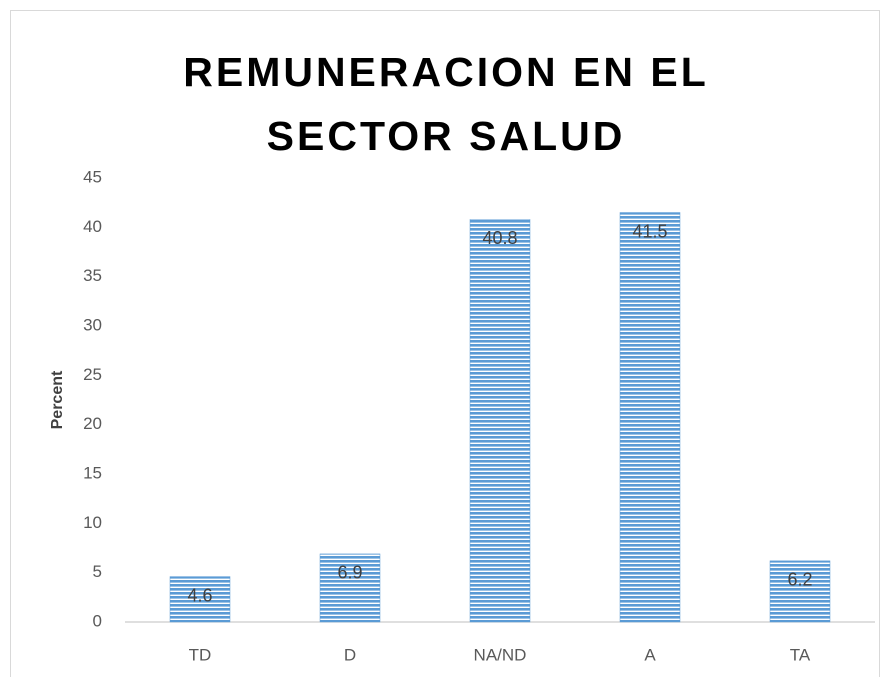 The image size is (892, 677). Describe the element at coordinates (350, 654) in the screenshot. I see `x-tick-label: D` at that location.